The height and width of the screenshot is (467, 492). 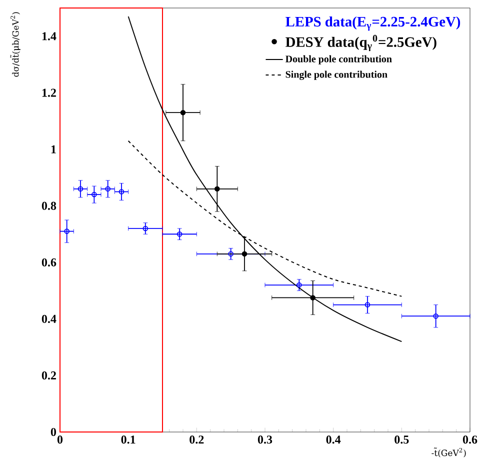 I want to click on y-tick-label: 1.4, so click(x=49, y=36).